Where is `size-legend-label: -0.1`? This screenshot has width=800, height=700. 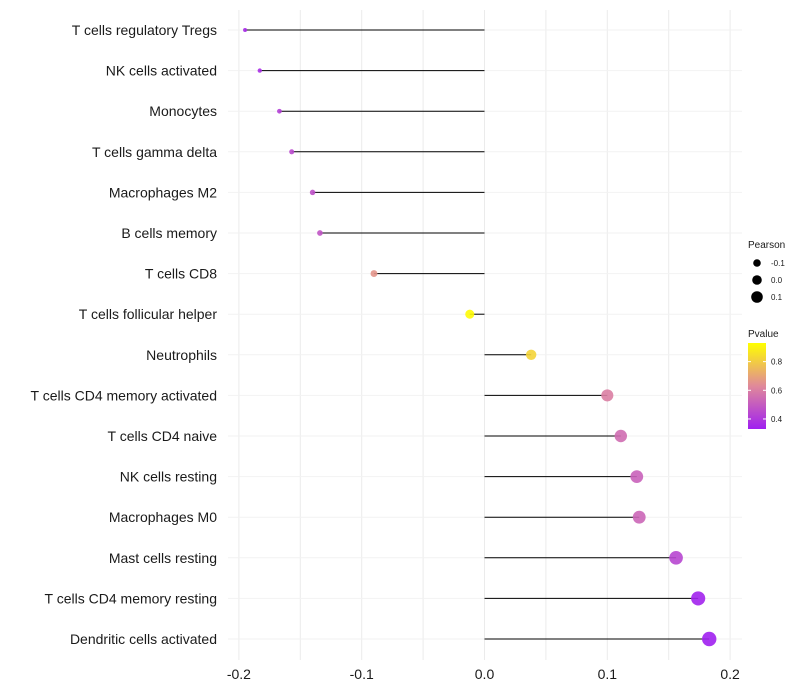 size-legend-label: -0.1 is located at coordinates (778, 263).